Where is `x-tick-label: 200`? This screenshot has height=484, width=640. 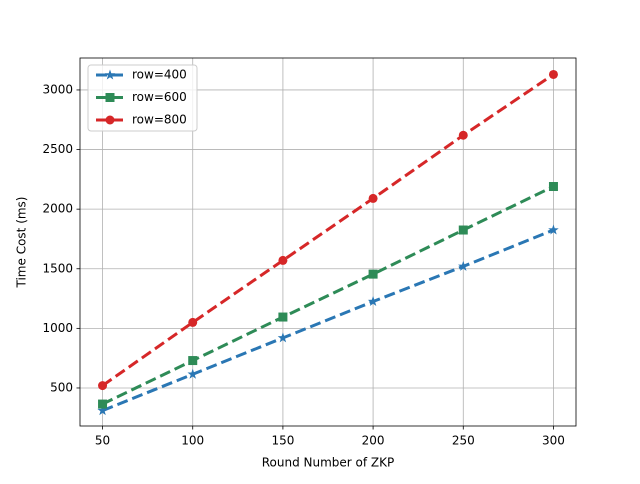 x-tick-label: 200 is located at coordinates (373, 441).